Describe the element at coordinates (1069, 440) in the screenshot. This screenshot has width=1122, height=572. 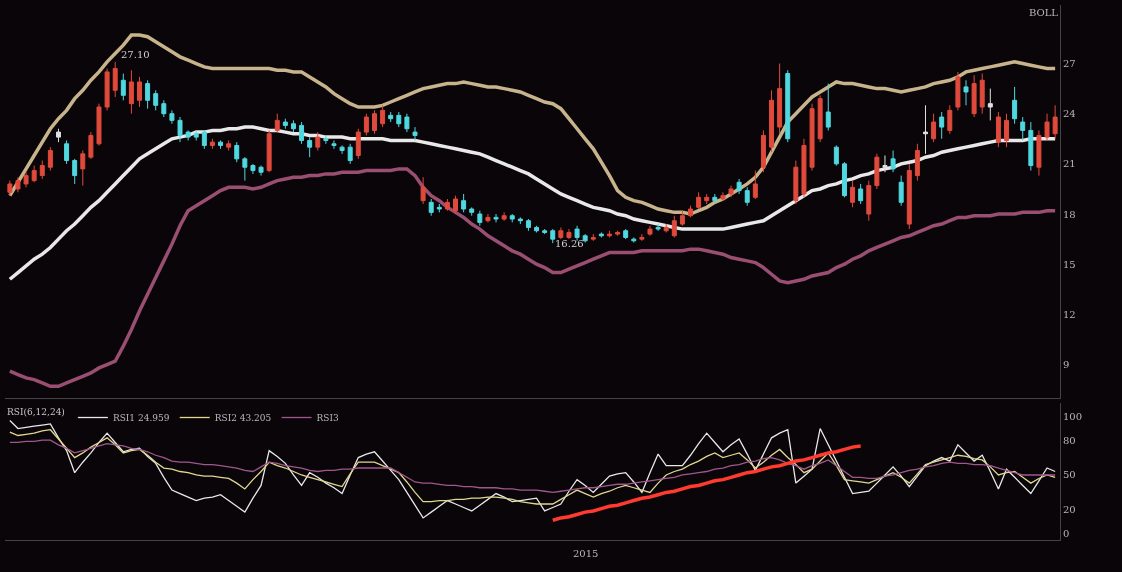
I see `y-tick-label: 80` at that location.